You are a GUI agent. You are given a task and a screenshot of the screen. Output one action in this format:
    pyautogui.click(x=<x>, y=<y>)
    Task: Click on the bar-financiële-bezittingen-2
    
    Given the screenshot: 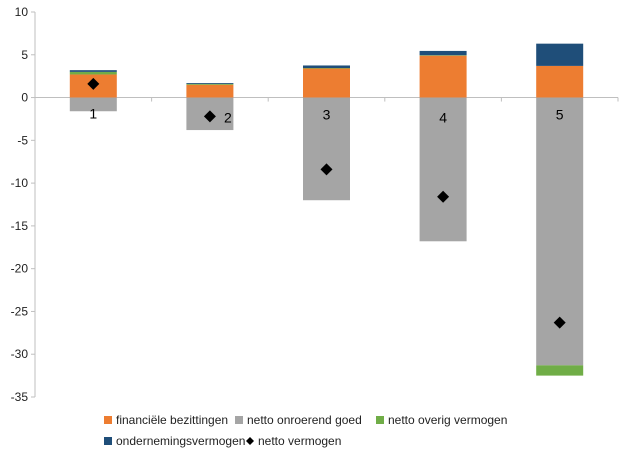 What is the action you would take?
    pyautogui.click(x=210, y=91)
    